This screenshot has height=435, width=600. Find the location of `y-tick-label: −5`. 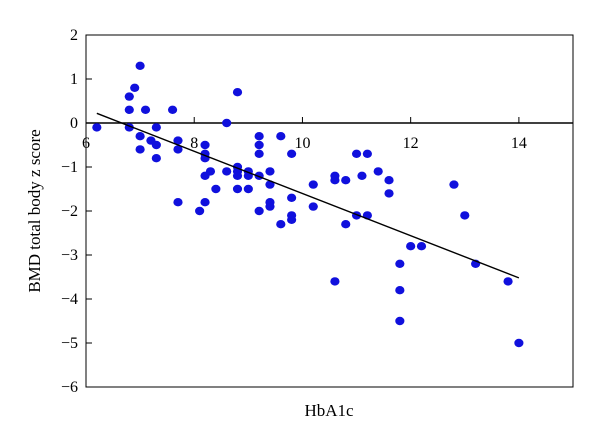

y-tick-label: −5 is located at coordinates (69, 343).